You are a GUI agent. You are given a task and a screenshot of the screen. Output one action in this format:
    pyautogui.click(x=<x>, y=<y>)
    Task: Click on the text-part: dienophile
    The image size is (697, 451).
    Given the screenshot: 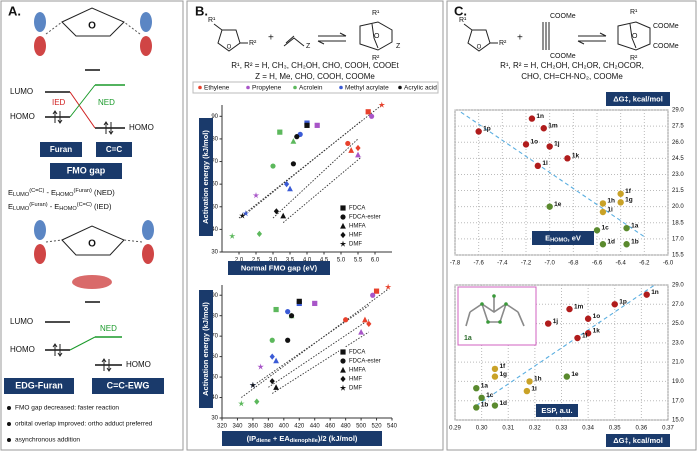 What is the action you would take?
    pyautogui.click(x=304, y=441)
    